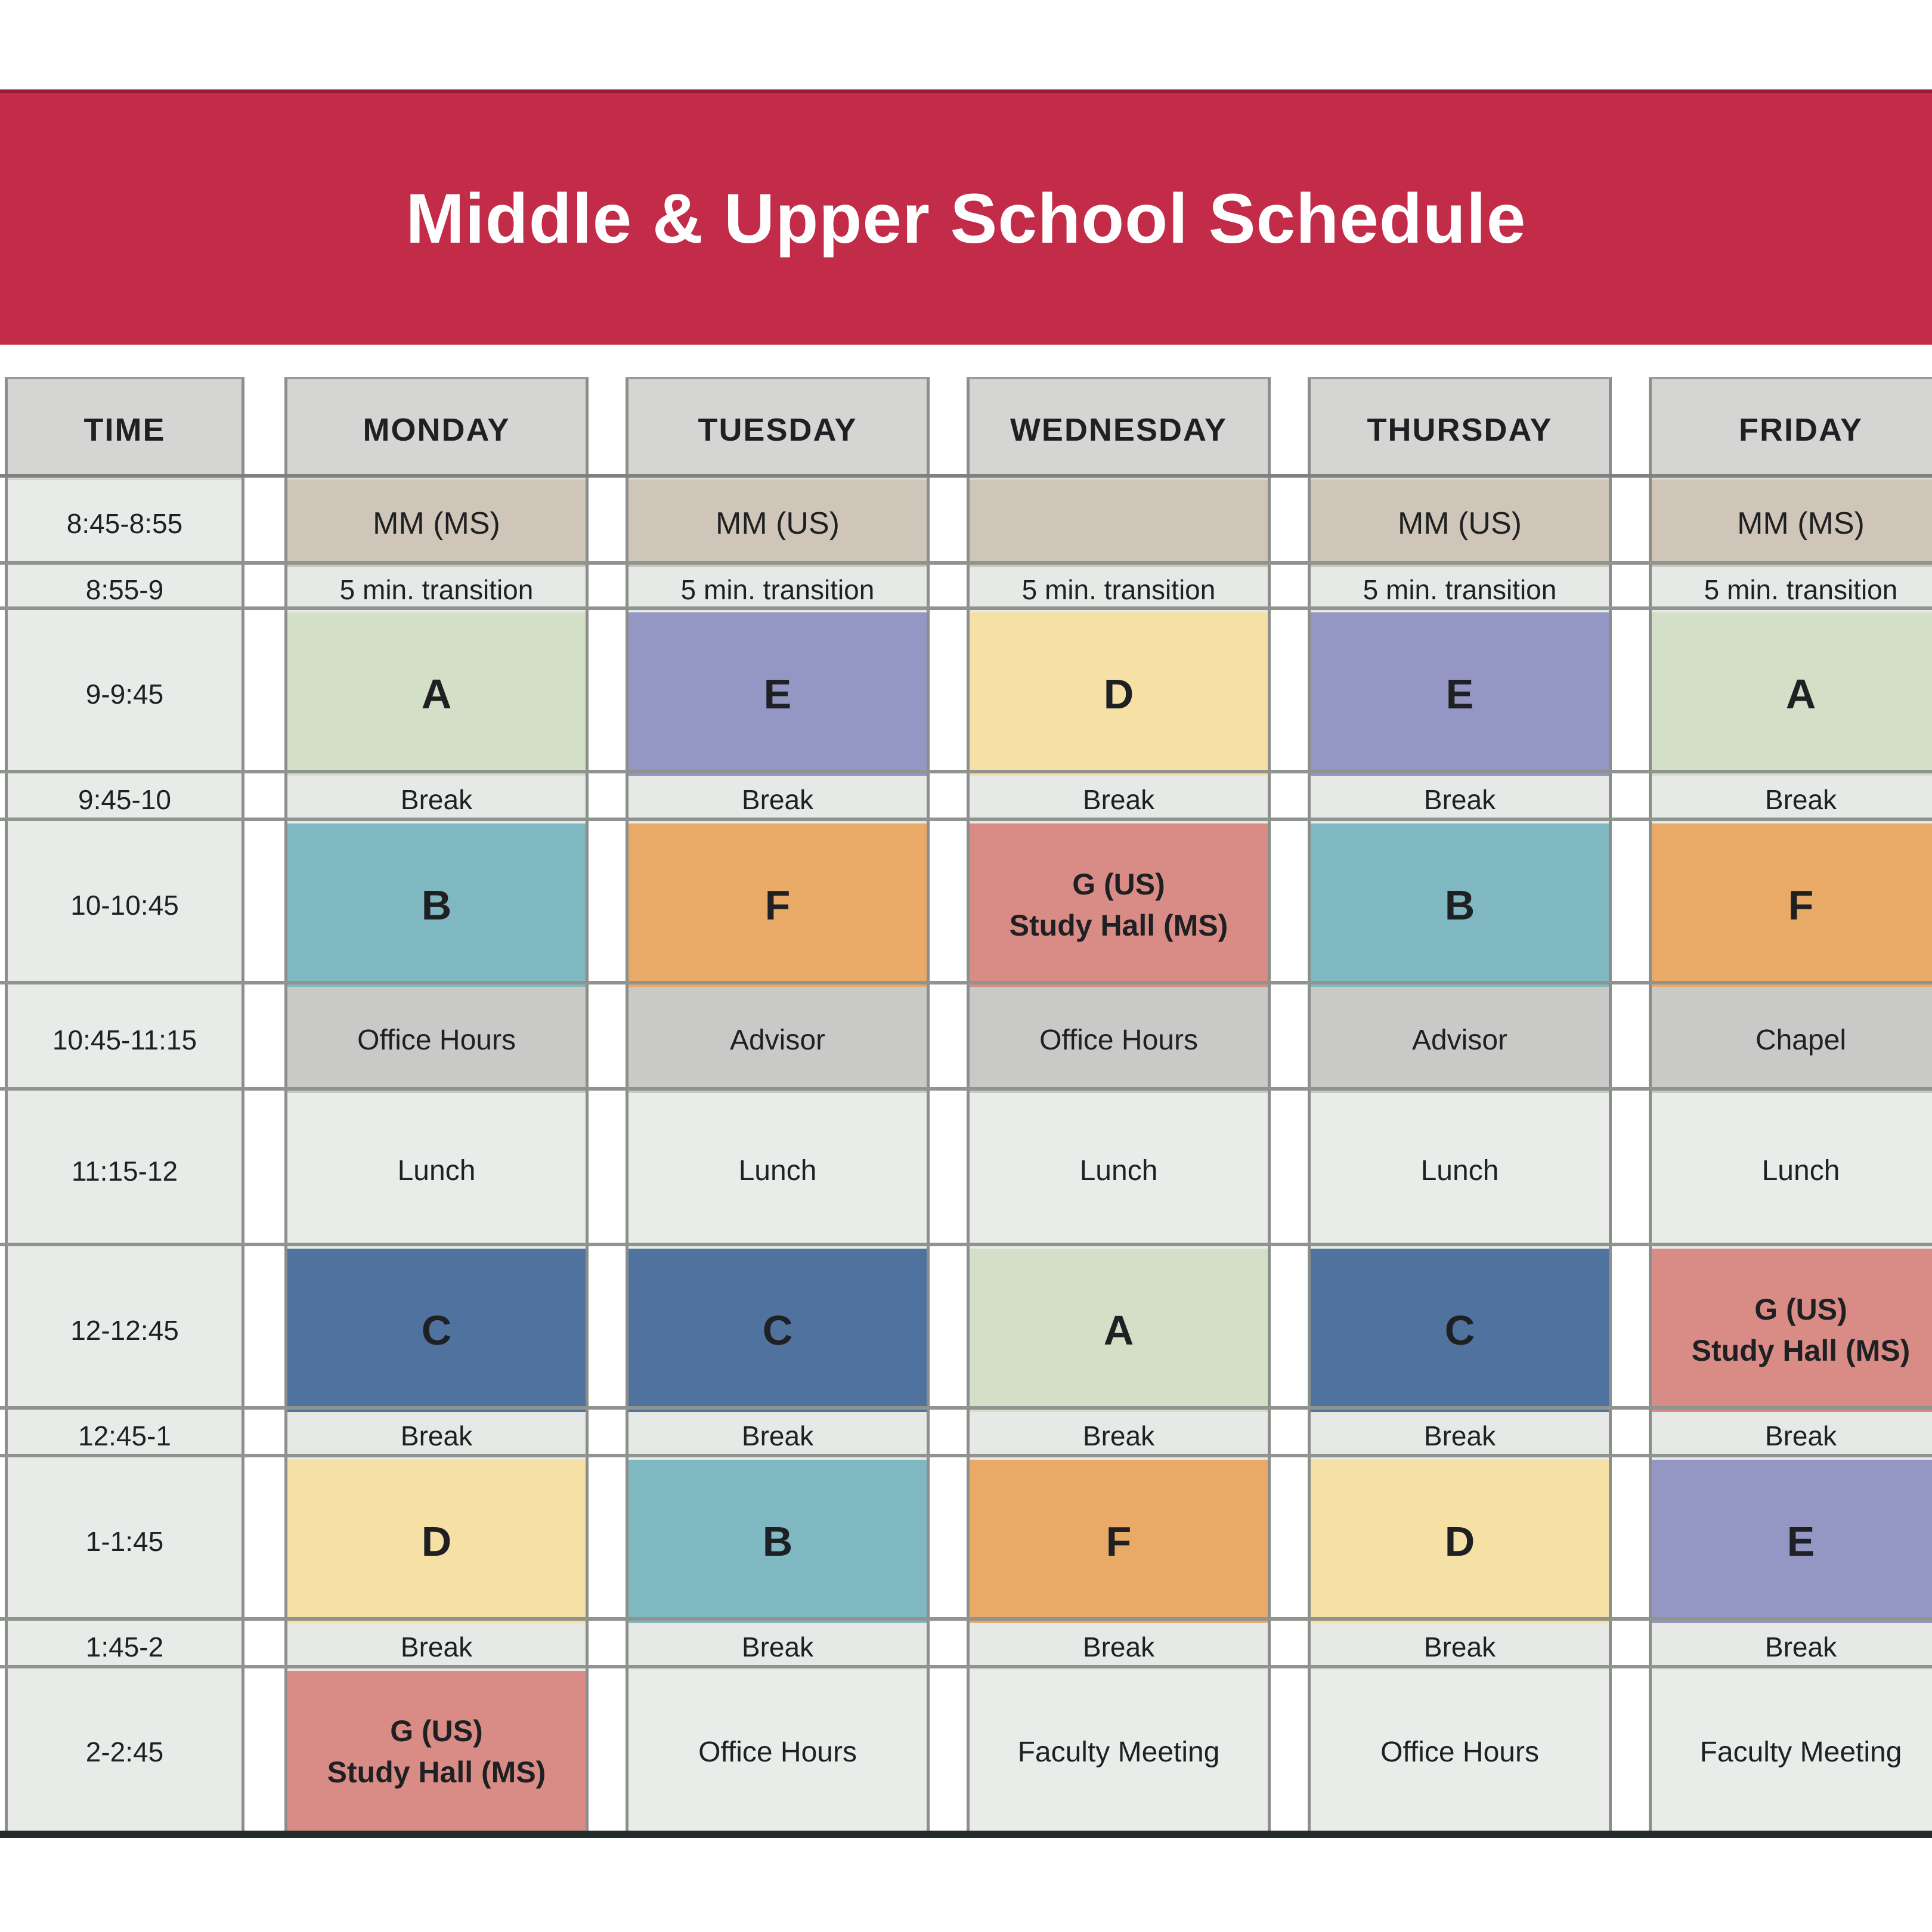 Image resolution: width=1932 pixels, height=1932 pixels. Describe the element at coordinates (125, 1171) in the screenshot. I see `time-cell: 11:15-12` at that location.